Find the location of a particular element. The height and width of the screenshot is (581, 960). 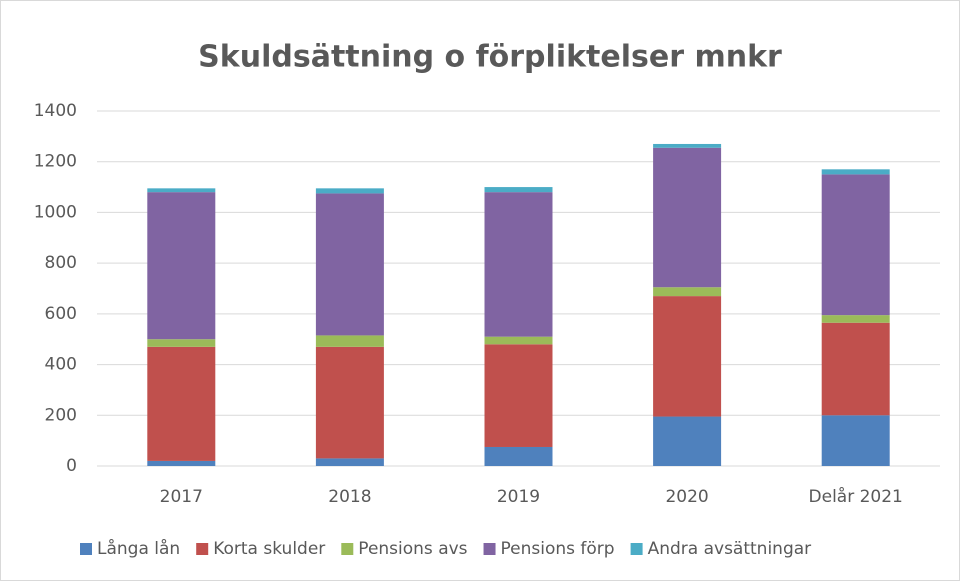

y-tick-label: 1400 is located at coordinates (55, 111).